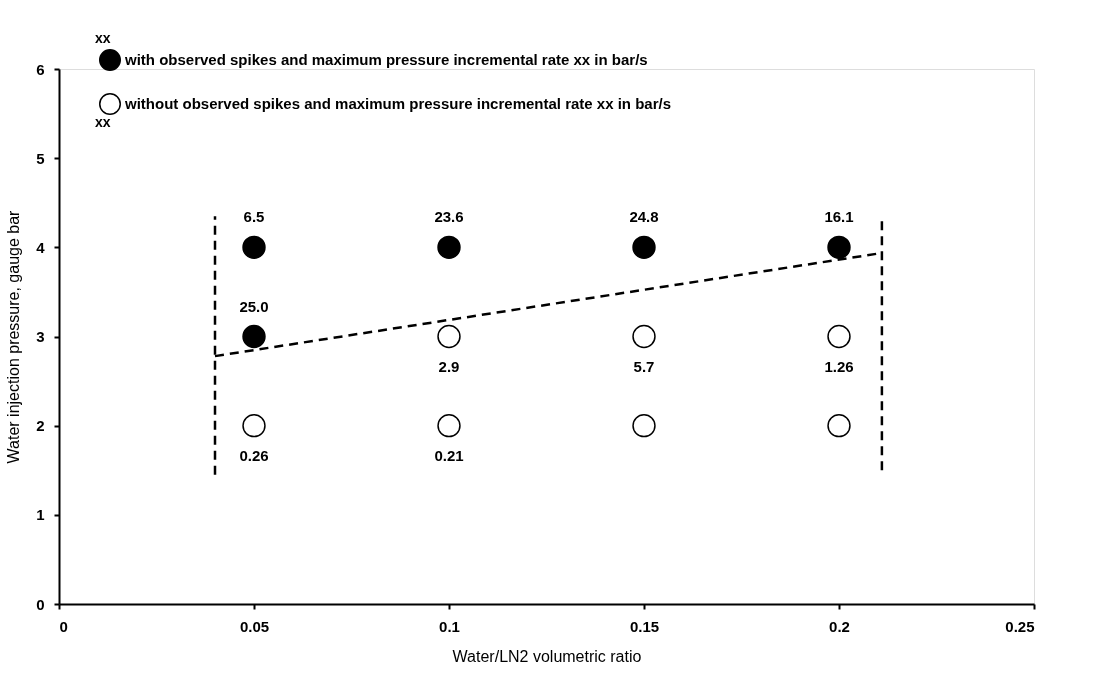  Describe the element at coordinates (398, 103) in the screenshot. I see `legend-label: without observed spikes and maximum pressure incremental rate xx in bar/s` at that location.